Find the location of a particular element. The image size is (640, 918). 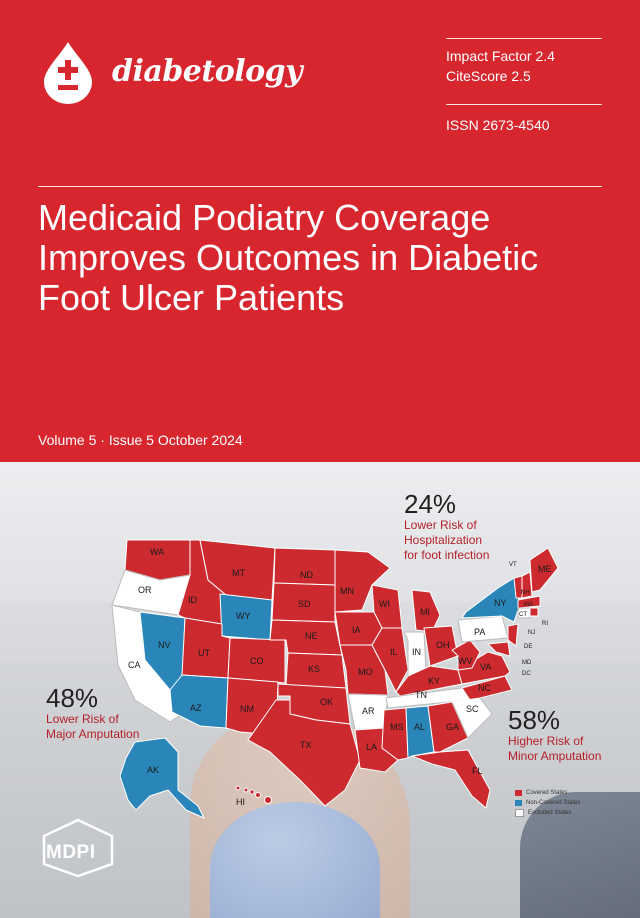

volume-issue: Volume 5 · Issue 5 October 2024 is located at coordinates (140, 440).